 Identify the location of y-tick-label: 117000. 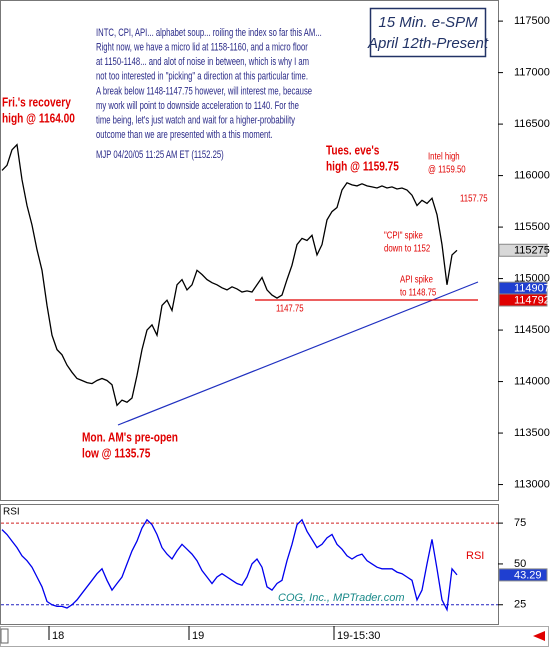
(532, 73).